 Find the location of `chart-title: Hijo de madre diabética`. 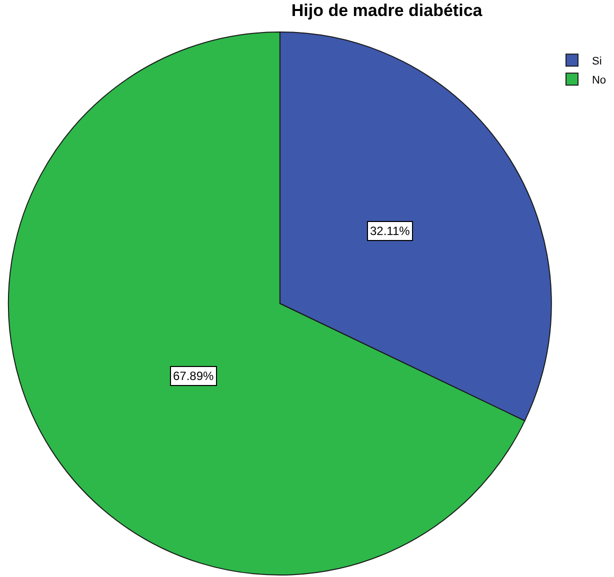

chart-title: Hijo de madre diabética is located at coordinates (387, 10).